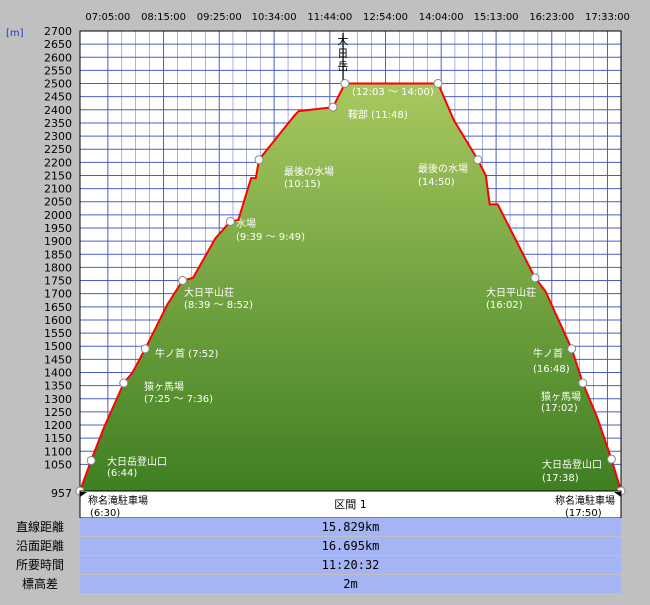  Describe the element at coordinates (178, 399) in the screenshot. I see `waypoint-time-label: (7:25 ～ 7:36)` at that location.